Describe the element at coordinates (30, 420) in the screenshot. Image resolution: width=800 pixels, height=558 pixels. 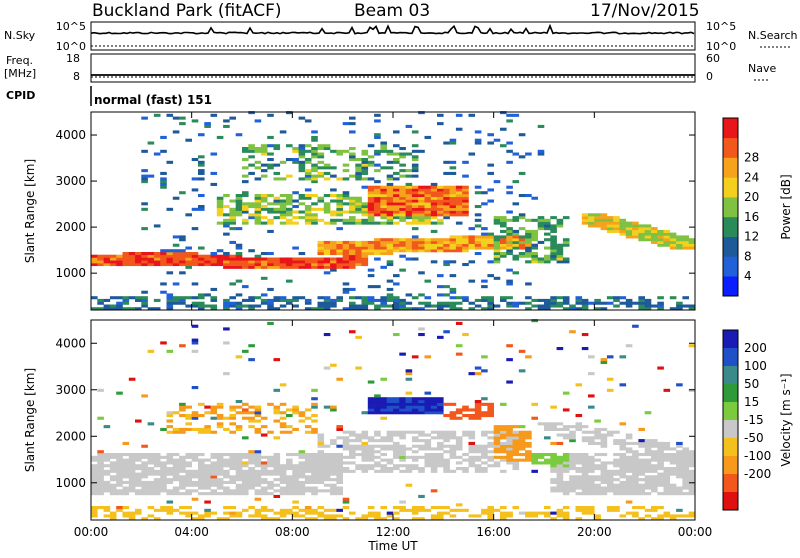
I see `velocity-y-axis-label: Slant Range [km]` at that location.